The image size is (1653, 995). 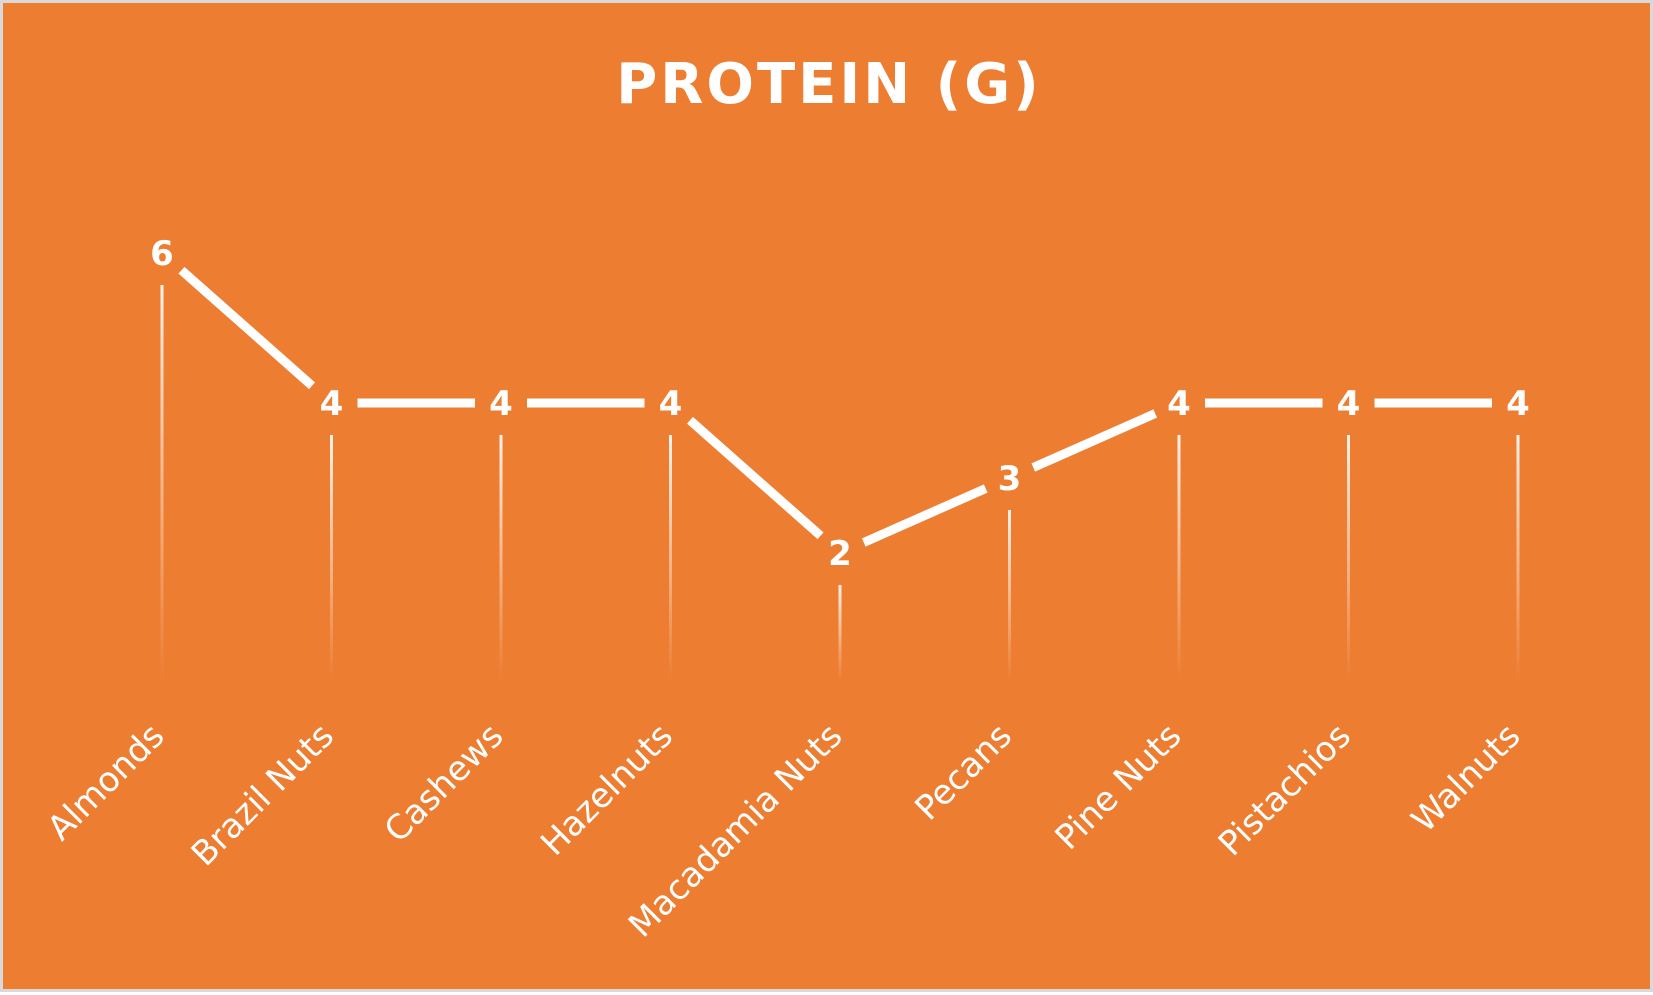 I want to click on data-label-hazelnuts: 4, so click(x=671, y=404).